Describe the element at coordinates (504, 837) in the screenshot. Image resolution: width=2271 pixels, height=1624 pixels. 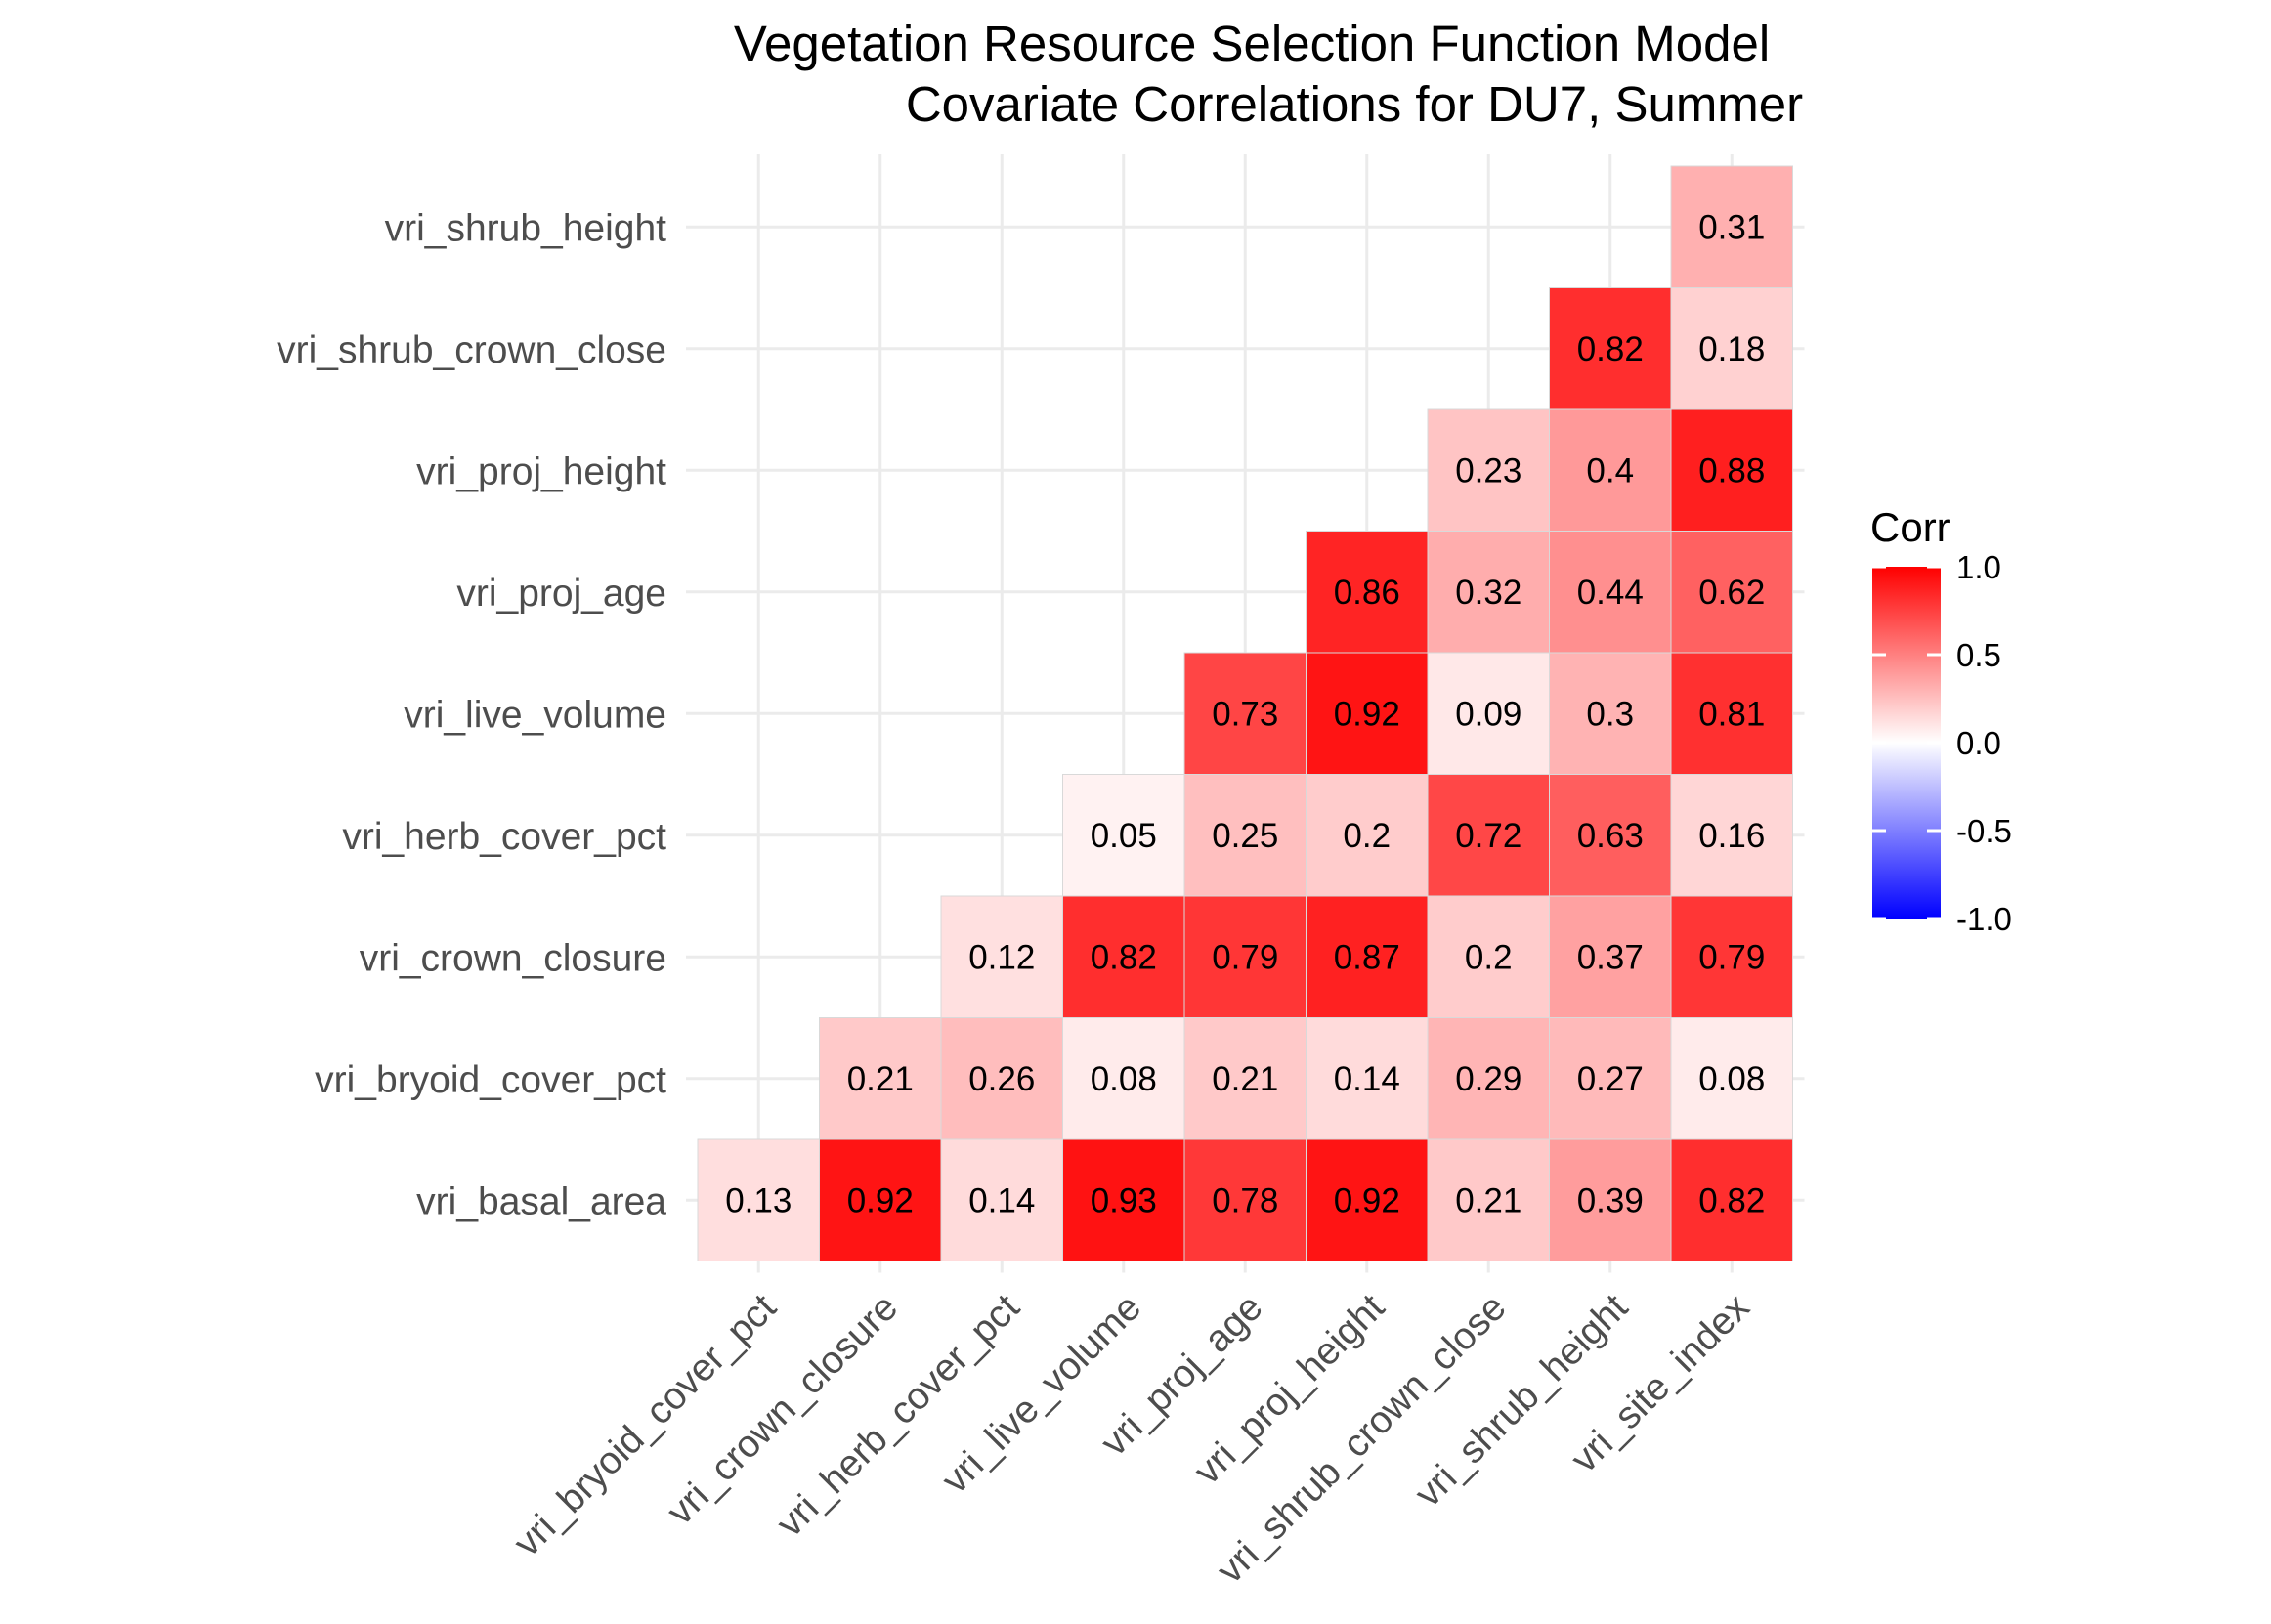
I see `y-tick-label: vri_herb_cover_pct` at that location.